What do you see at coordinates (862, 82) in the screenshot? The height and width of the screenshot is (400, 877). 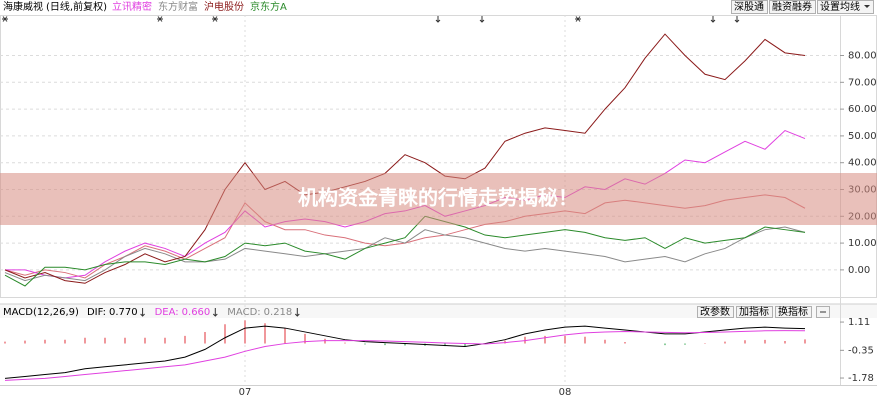 I see `y-tick-label: 70.00` at bounding box center [862, 82].